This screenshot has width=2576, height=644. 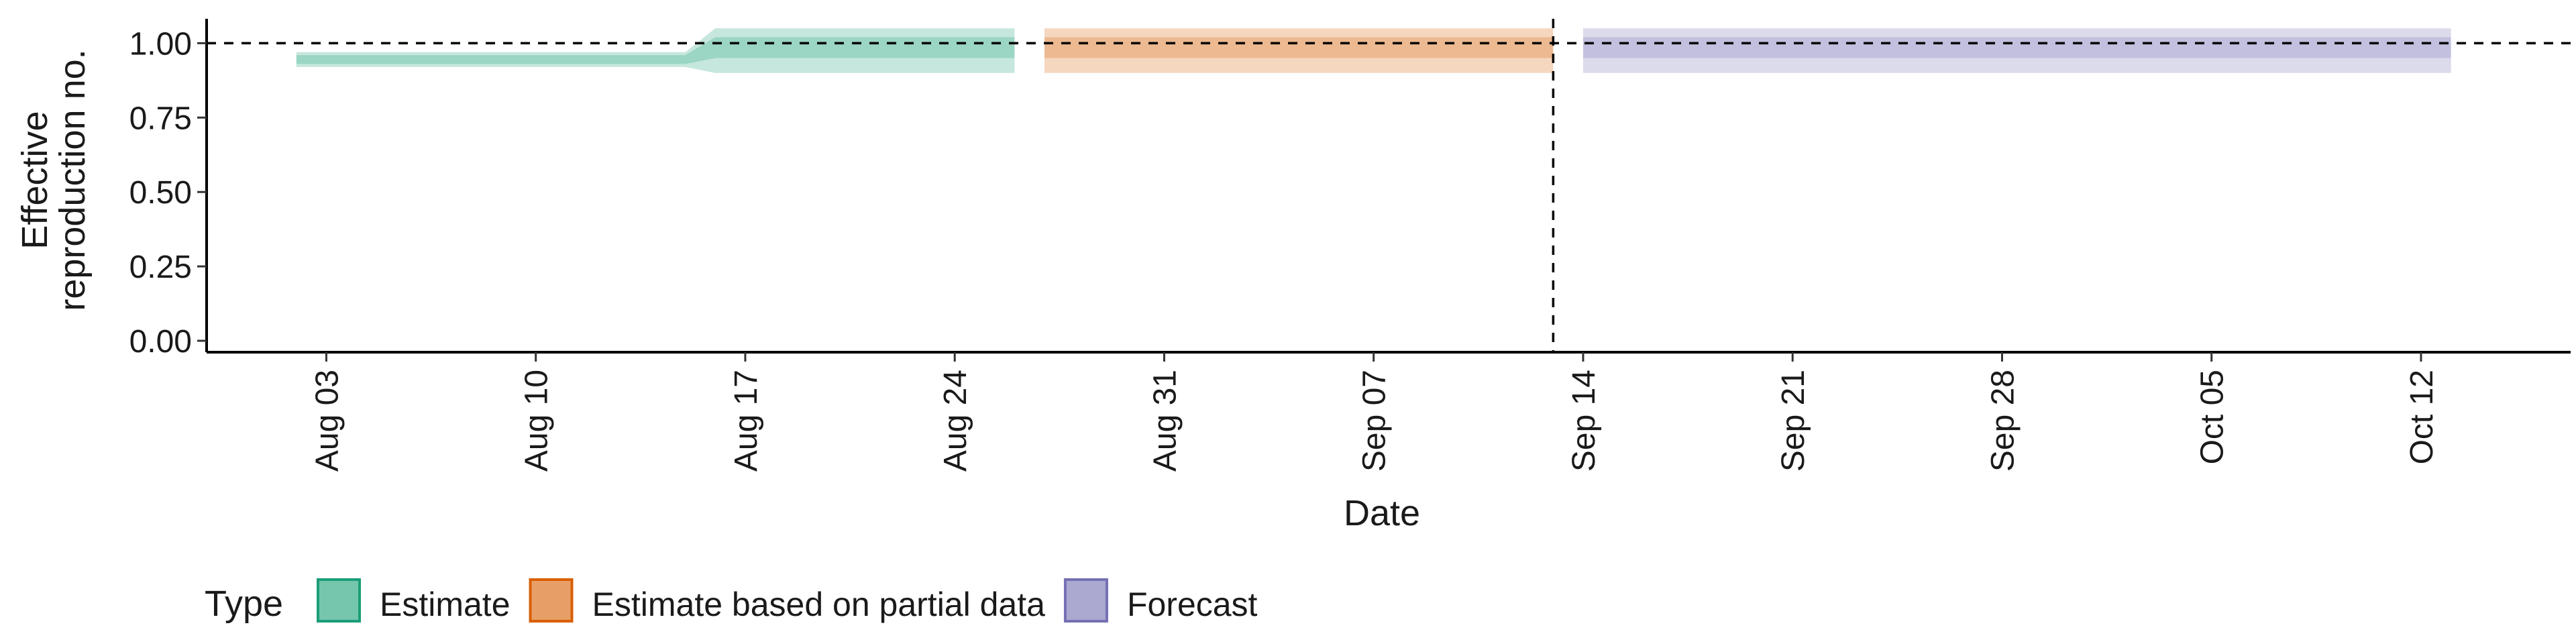 What do you see at coordinates (1793, 421) in the screenshot?
I see `x-tick-label: Sep 21` at bounding box center [1793, 421].